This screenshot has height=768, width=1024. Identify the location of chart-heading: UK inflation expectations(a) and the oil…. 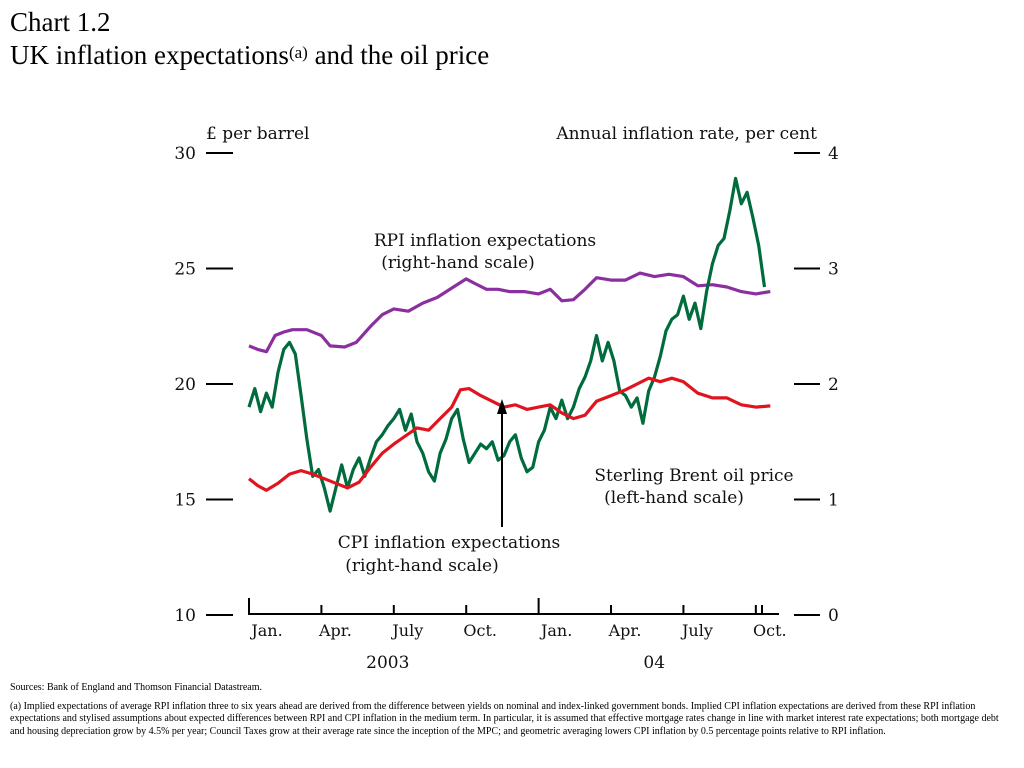
(249, 55).